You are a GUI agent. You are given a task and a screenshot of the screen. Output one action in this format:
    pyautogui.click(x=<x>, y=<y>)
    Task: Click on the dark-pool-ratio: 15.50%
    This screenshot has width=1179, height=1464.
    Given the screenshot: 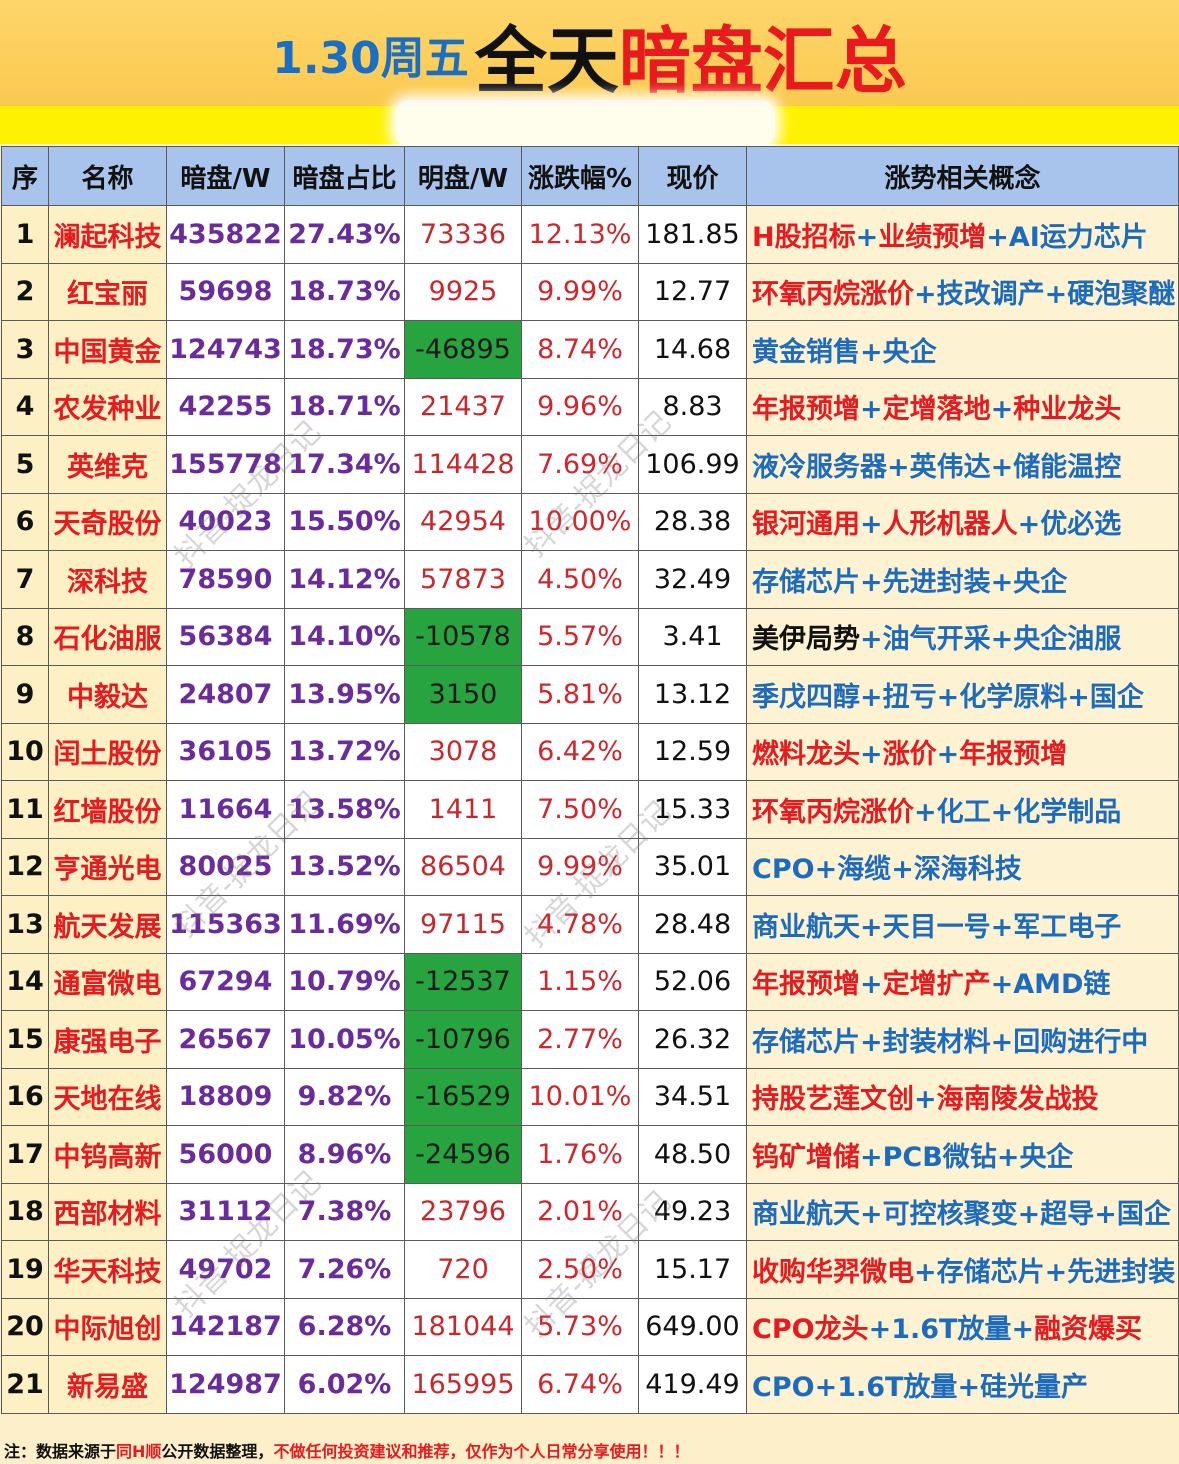 What is the action you would take?
    pyautogui.click(x=344, y=521)
    